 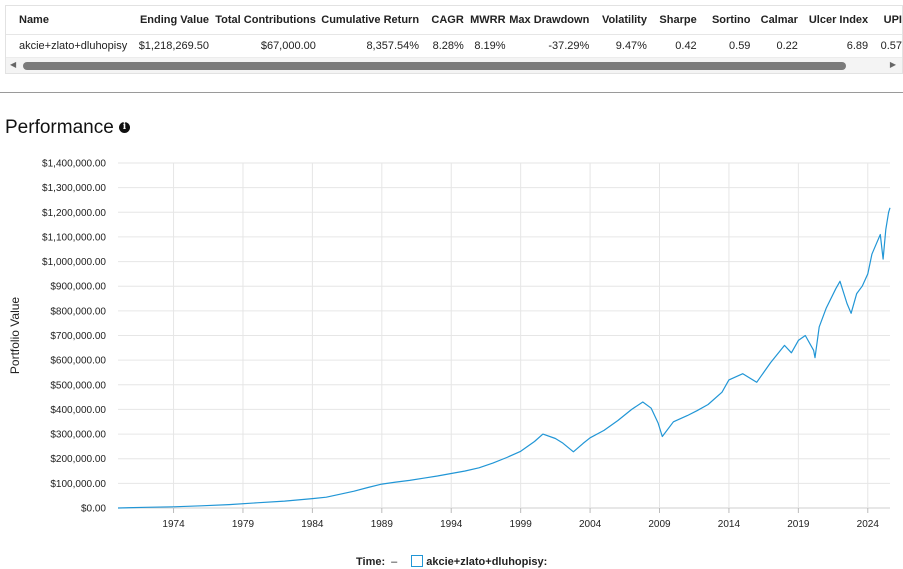 What do you see at coordinates (74, 188) in the screenshot?
I see `y-tick-label: $1,300,000.00` at bounding box center [74, 188].